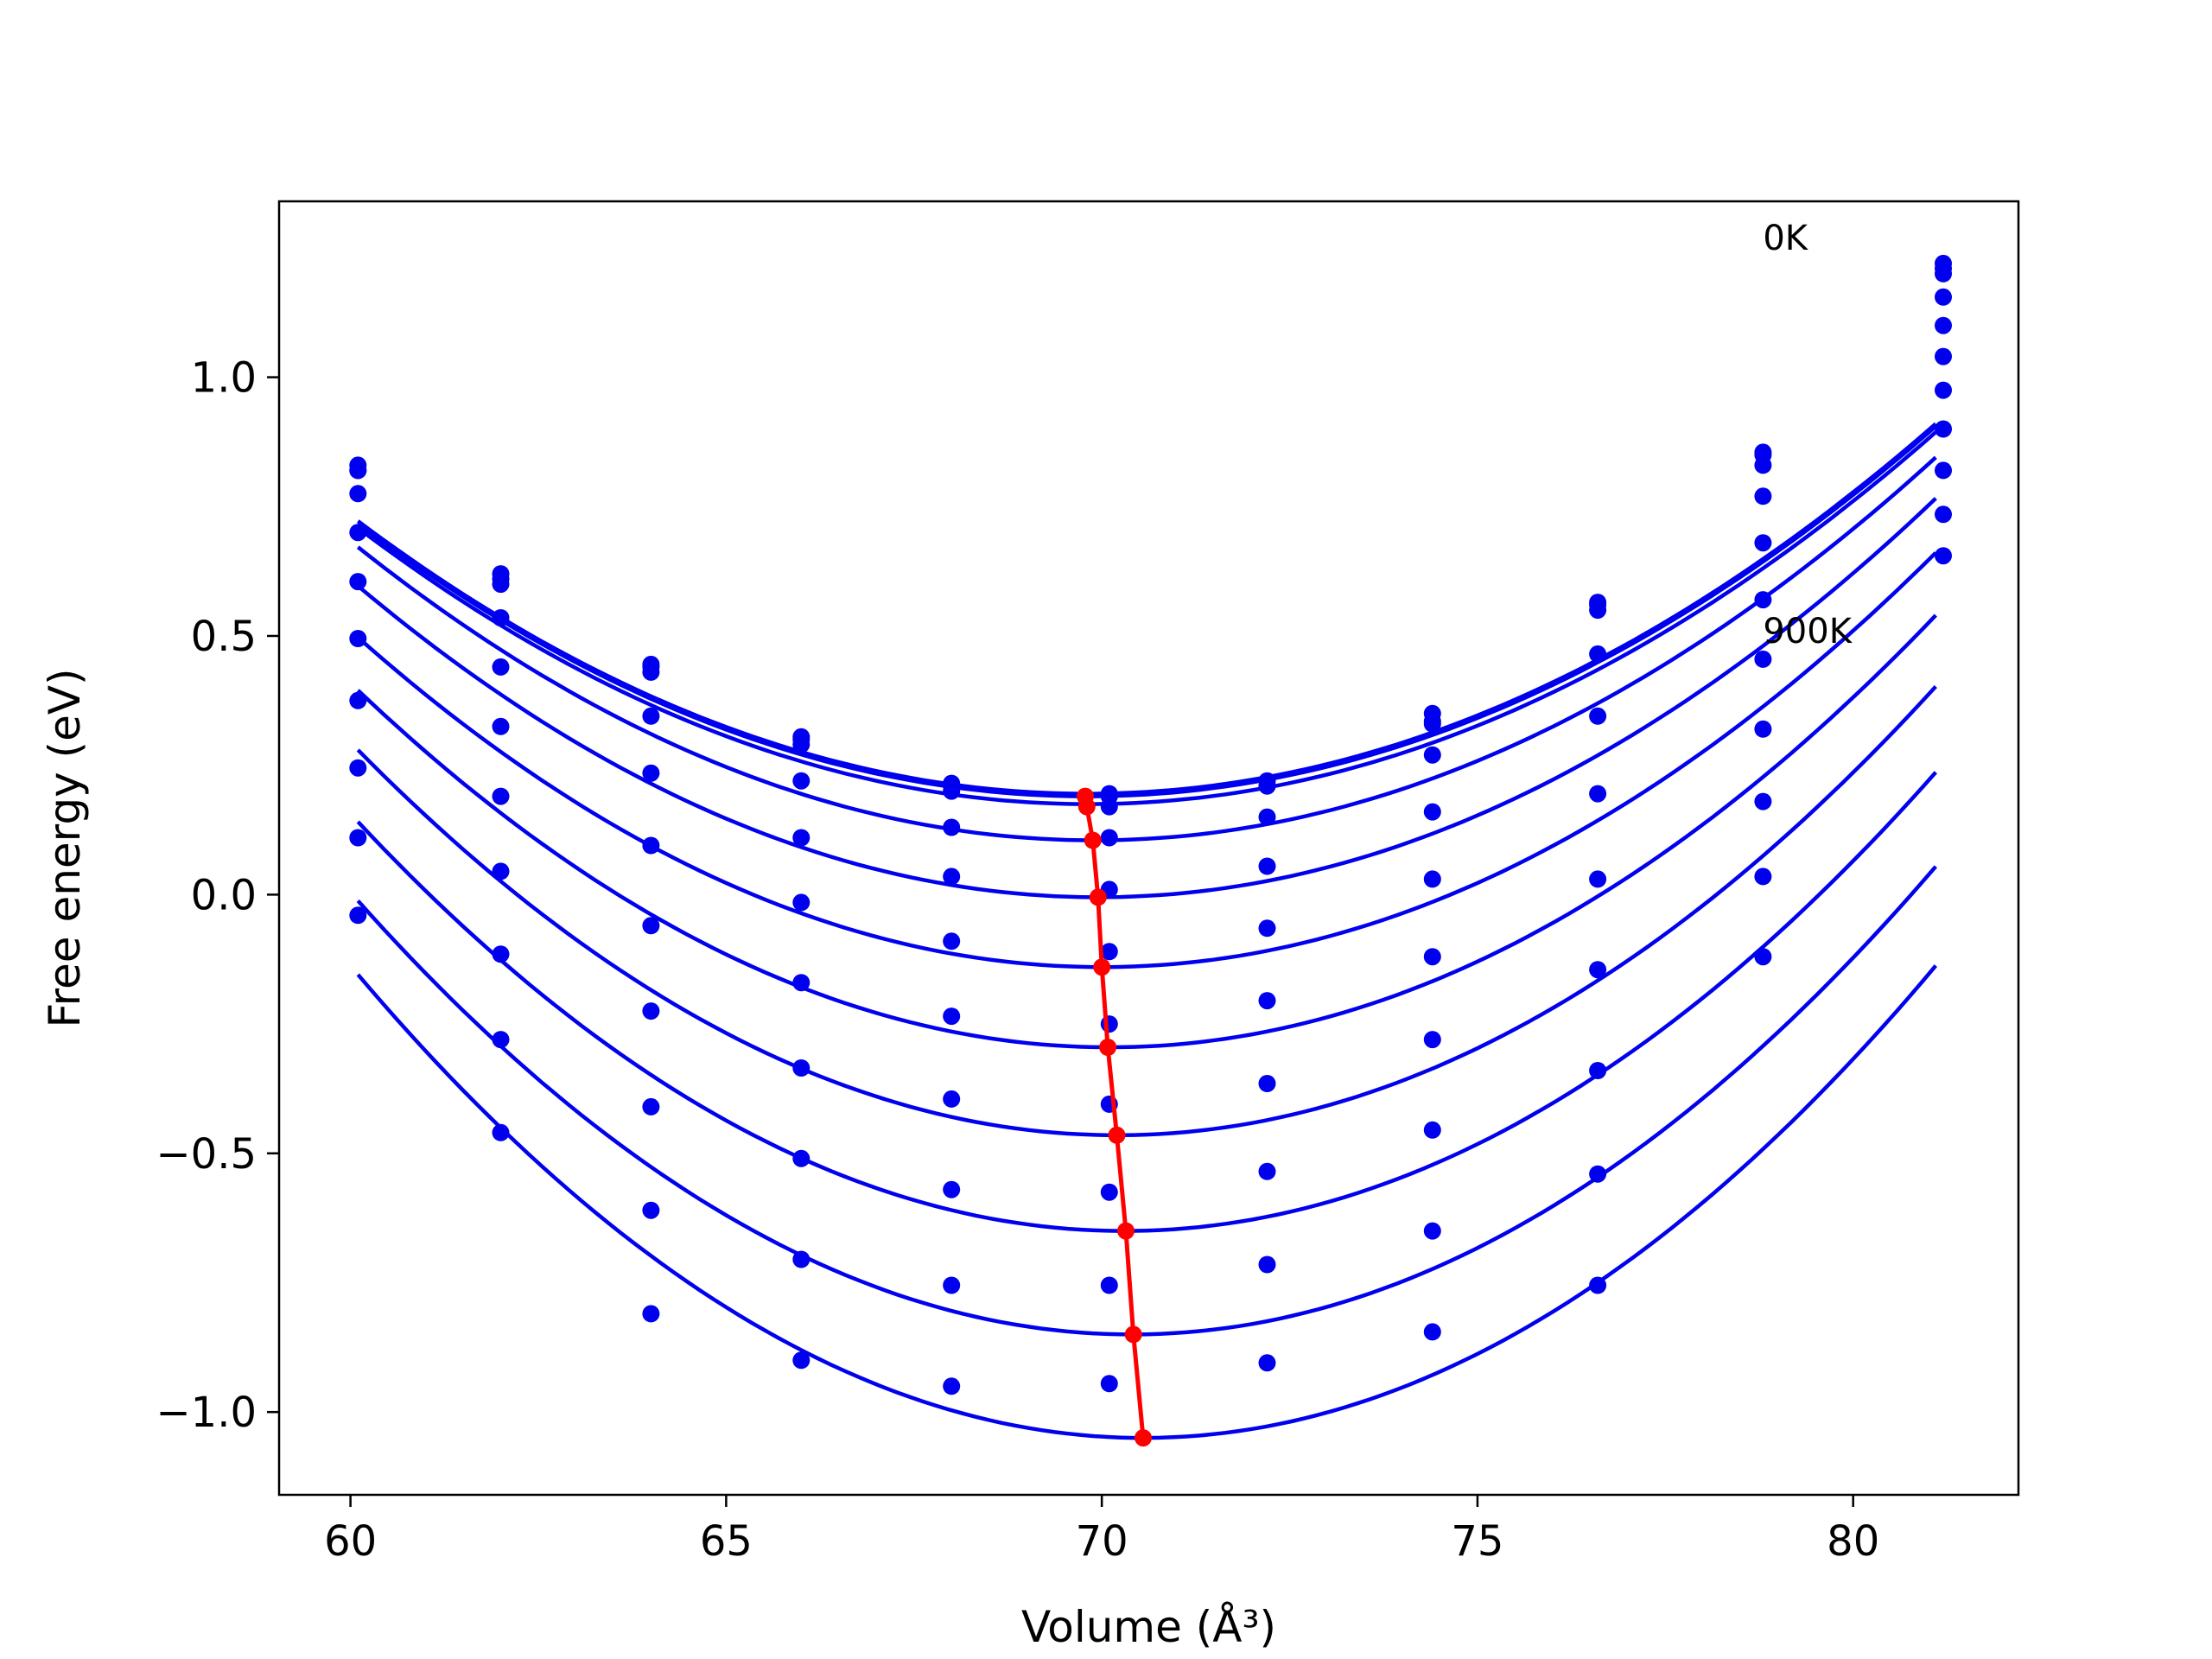  Describe the element at coordinates (224, 637) in the screenshot. I see `y-tick-label-3: 0.5` at that location.